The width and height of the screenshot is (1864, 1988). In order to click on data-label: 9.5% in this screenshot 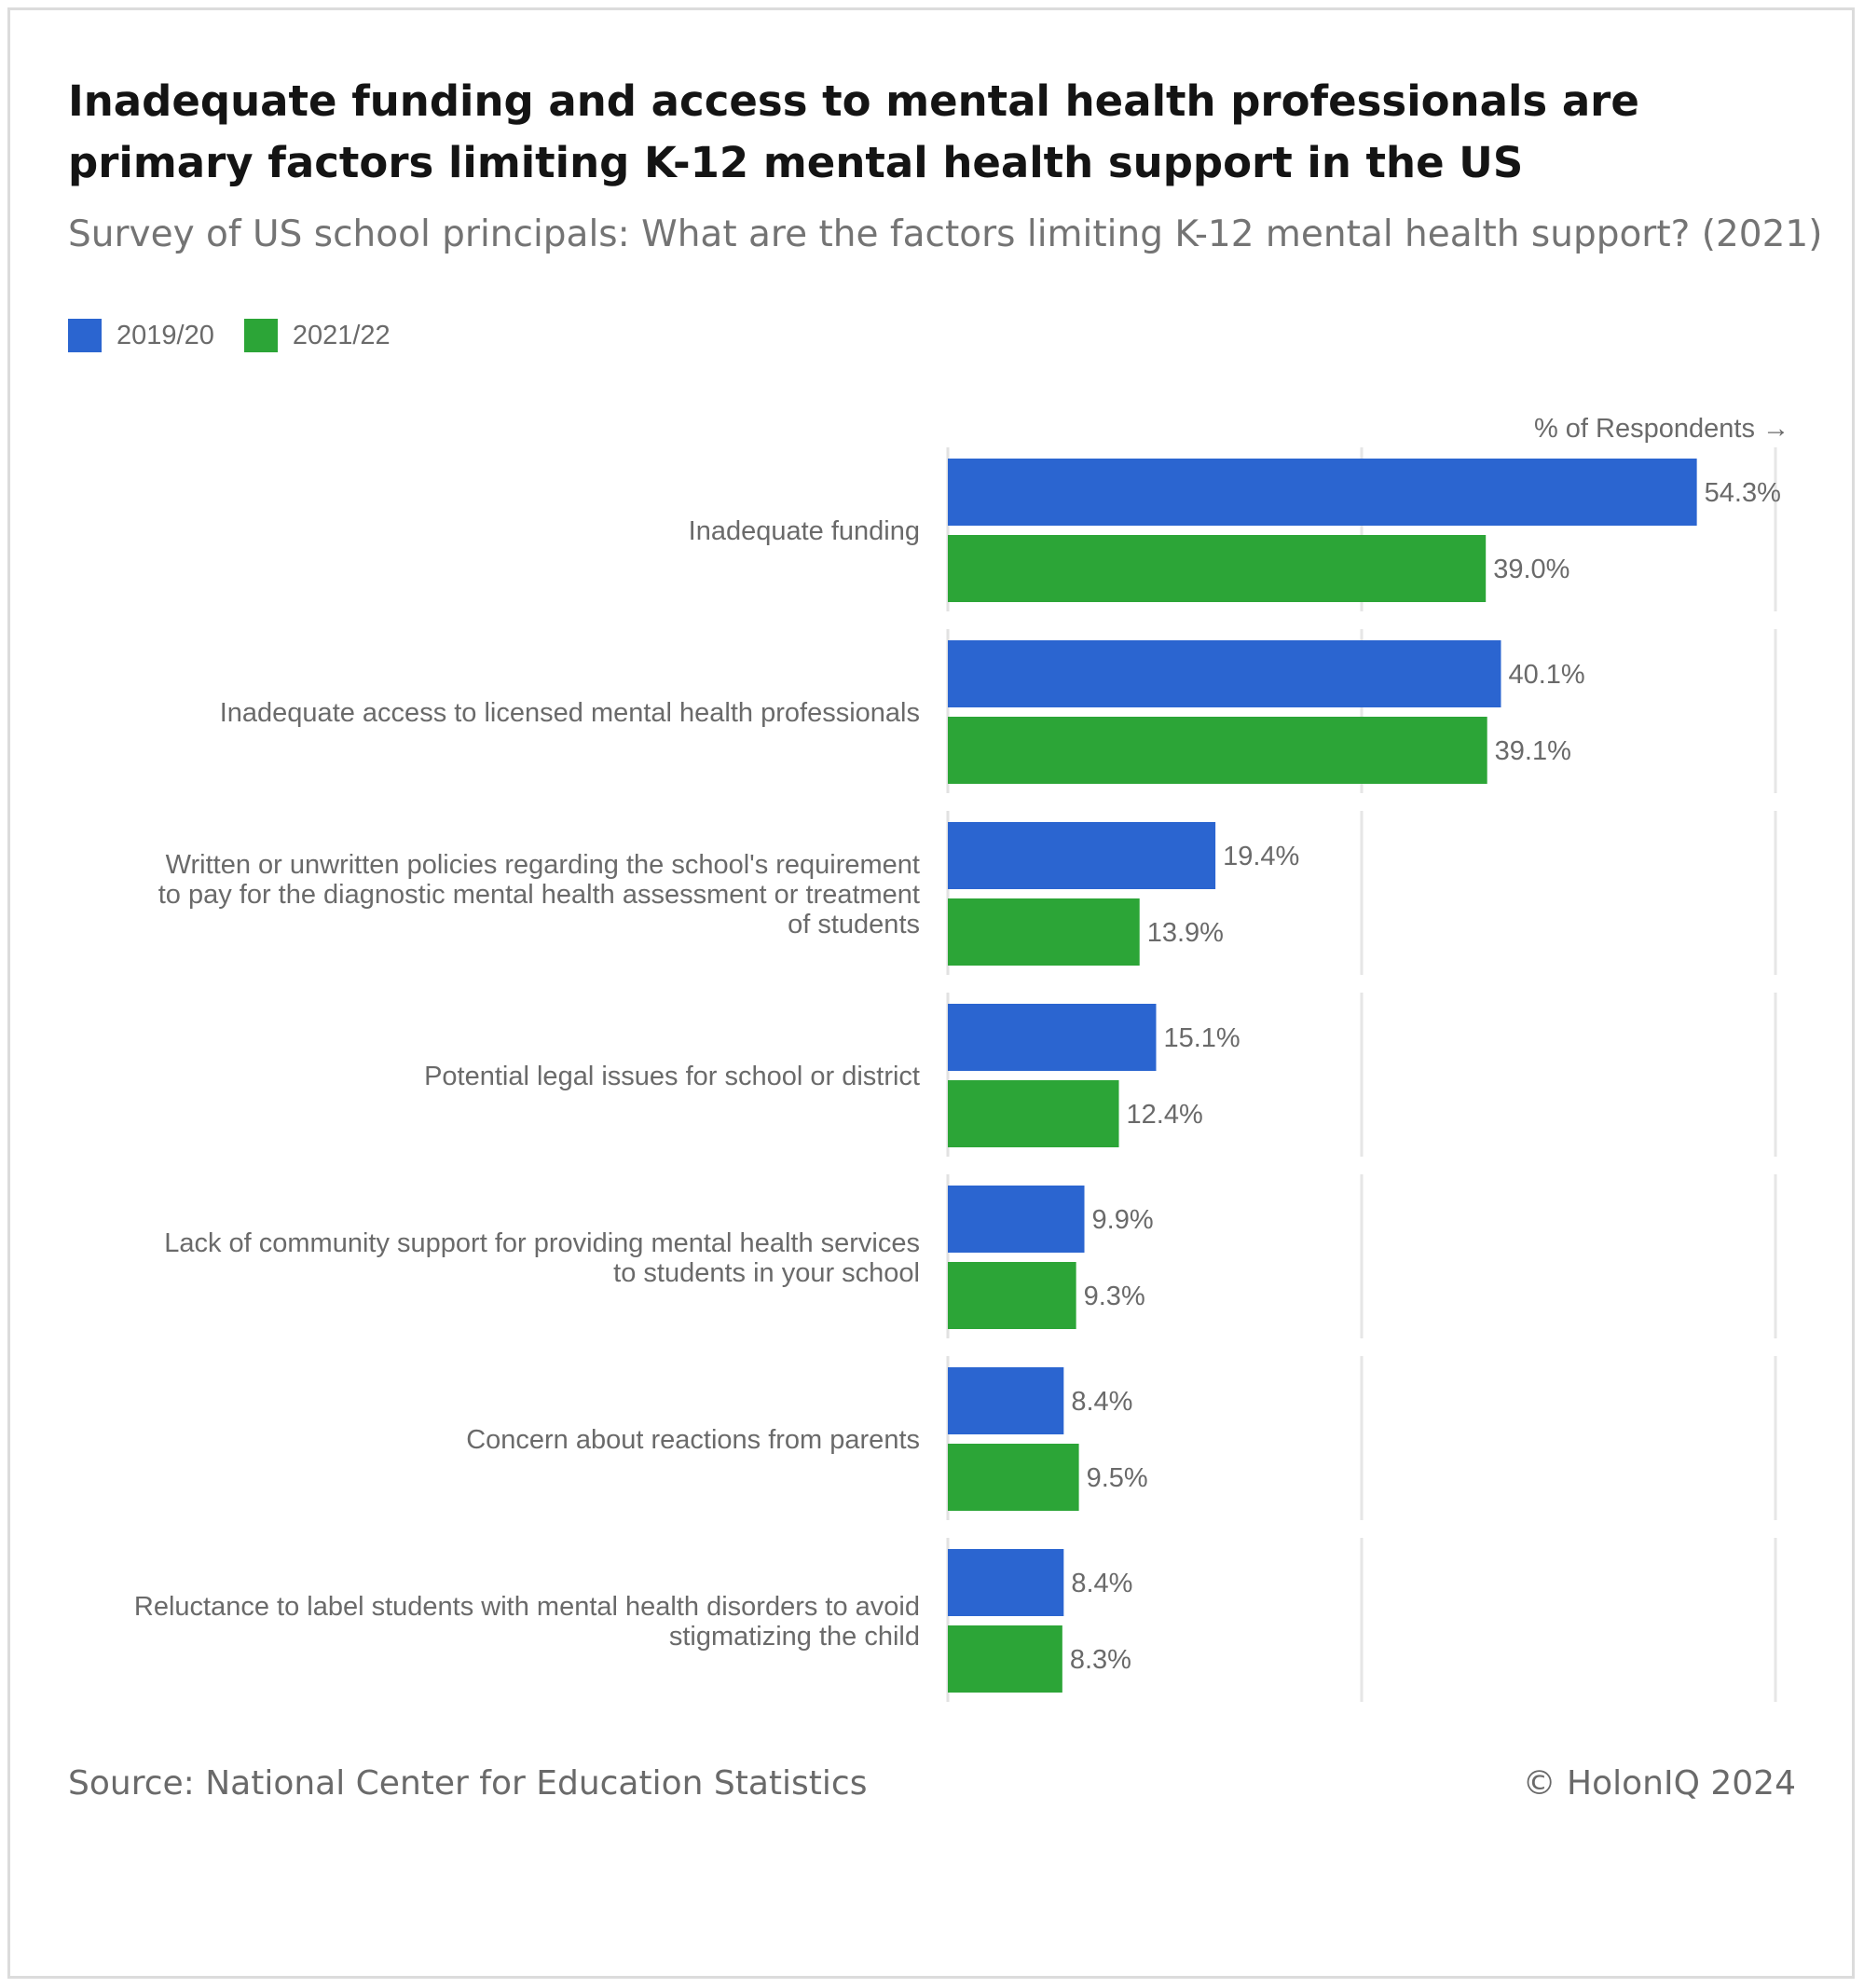, I will do `click(1117, 1478)`.